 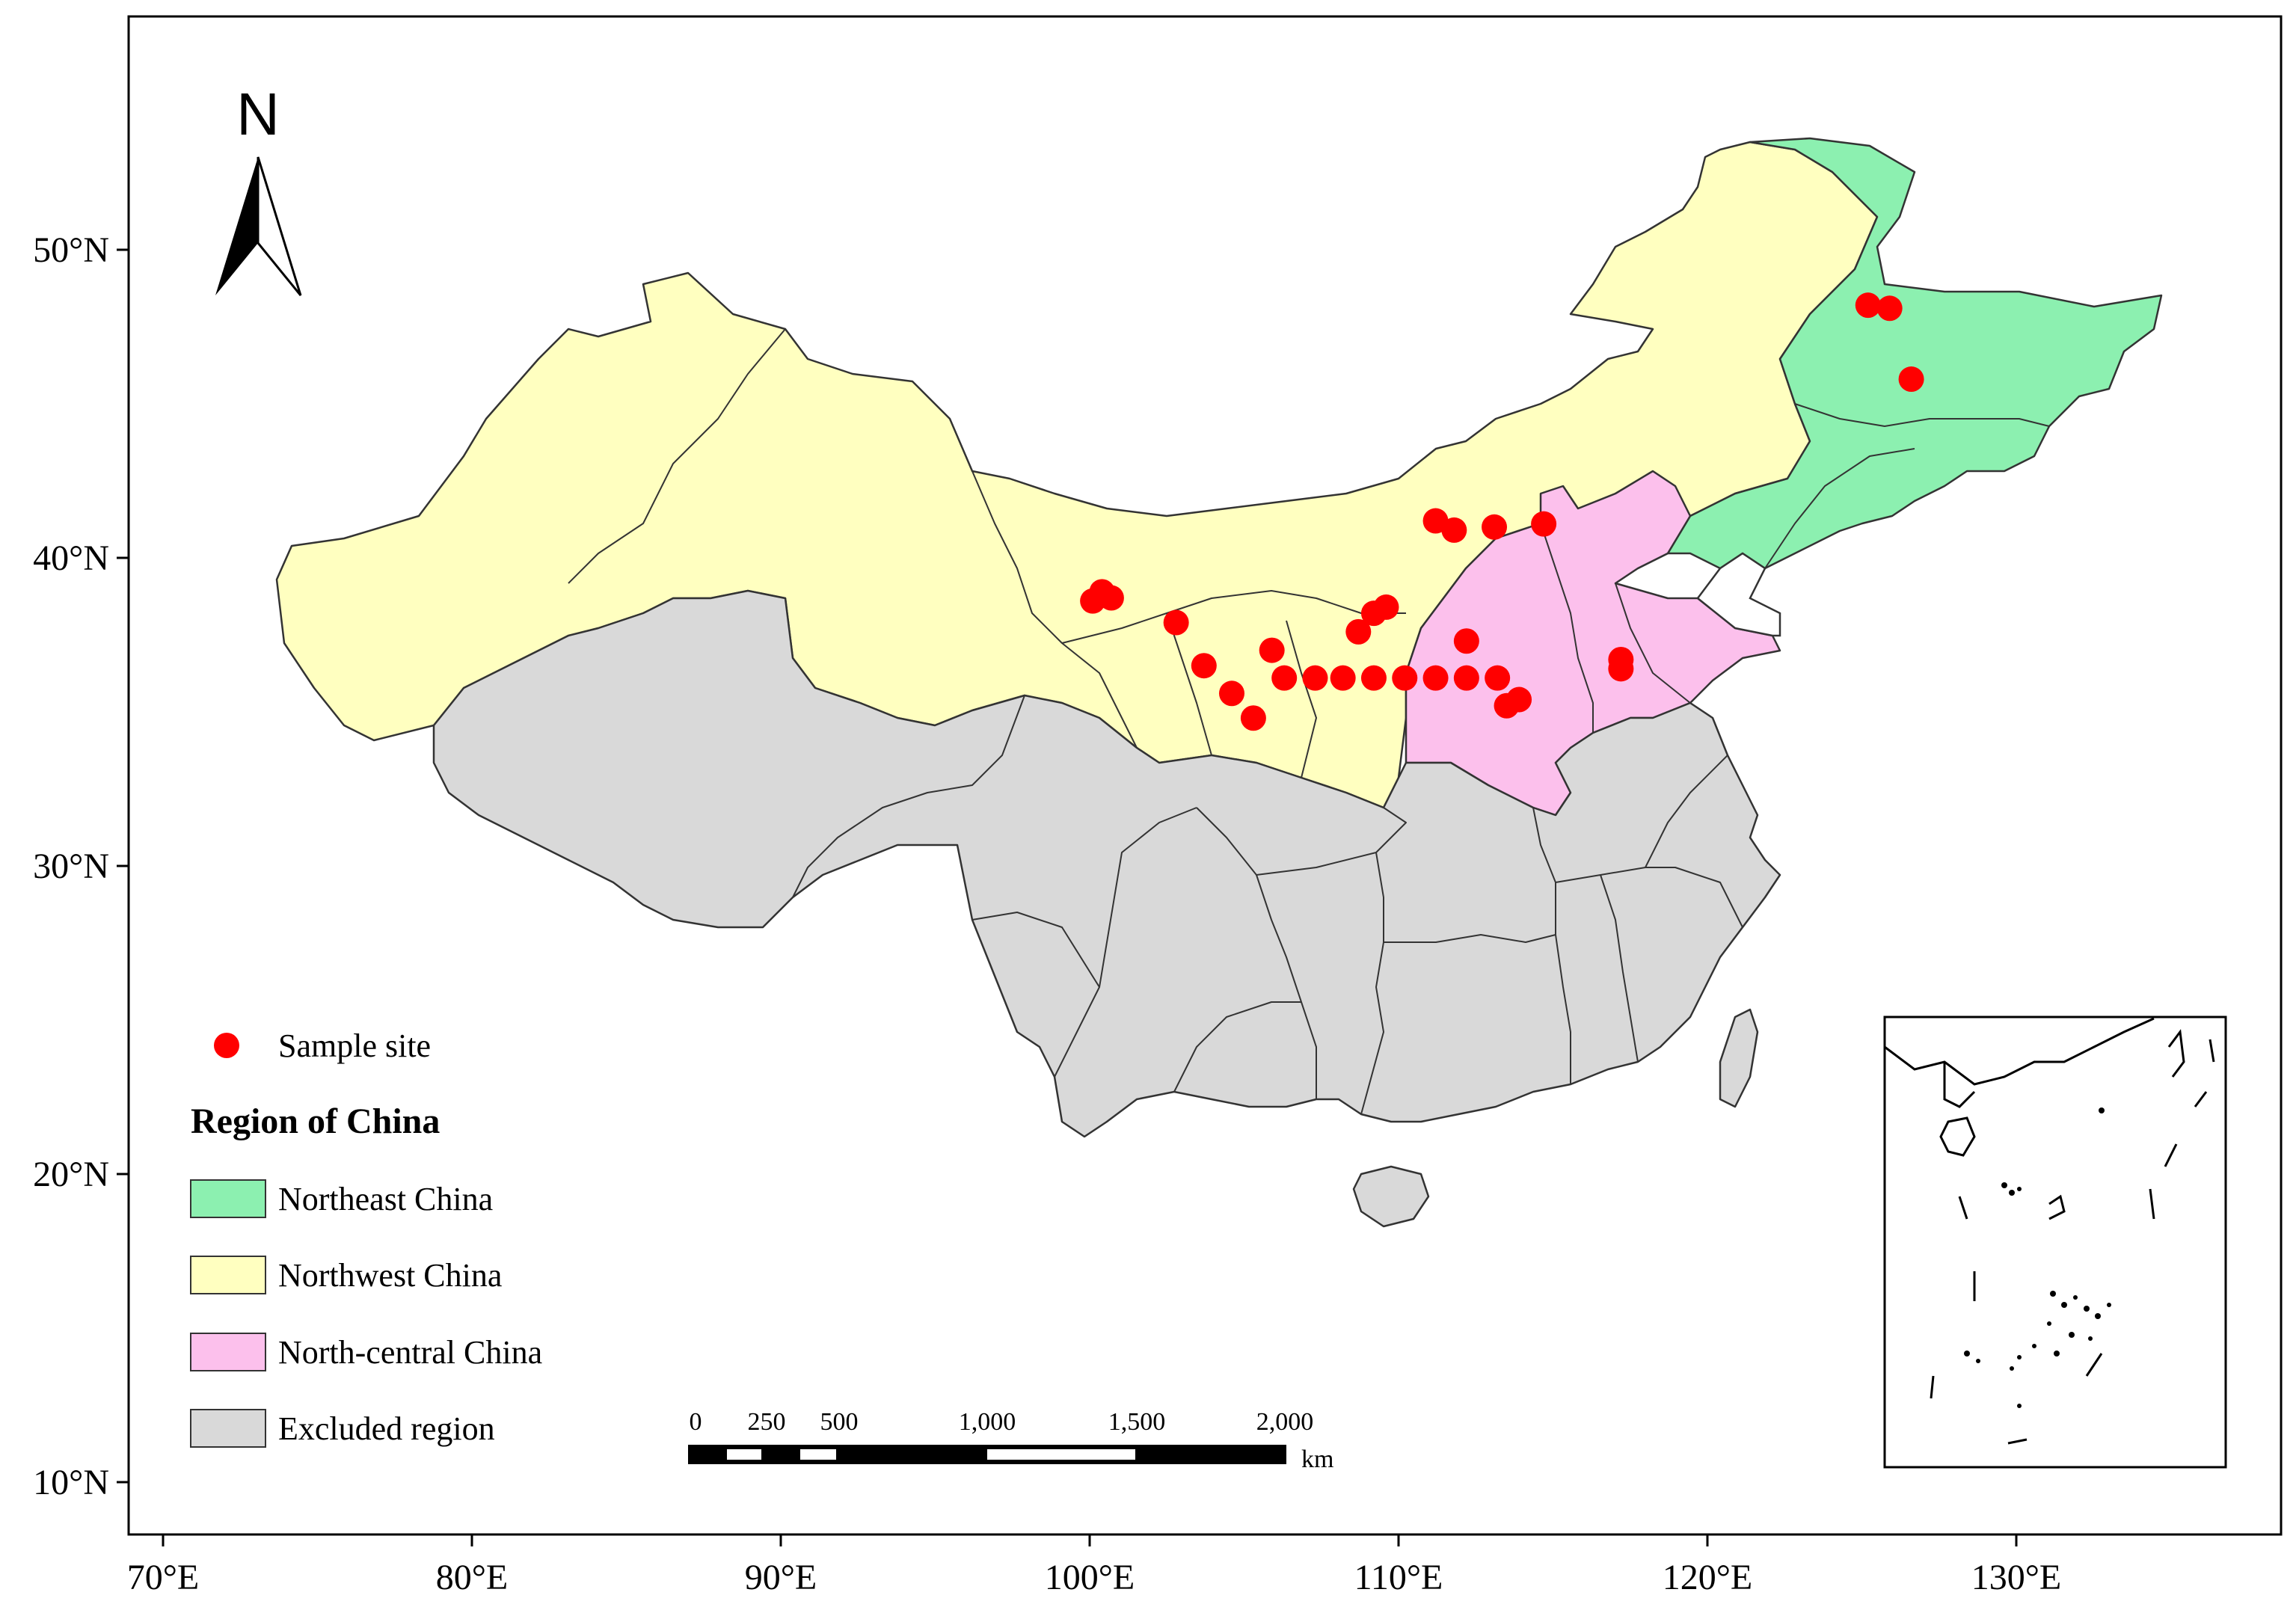 What do you see at coordinates (1317, 1459) in the screenshot?
I see `scale-unit: km` at bounding box center [1317, 1459].